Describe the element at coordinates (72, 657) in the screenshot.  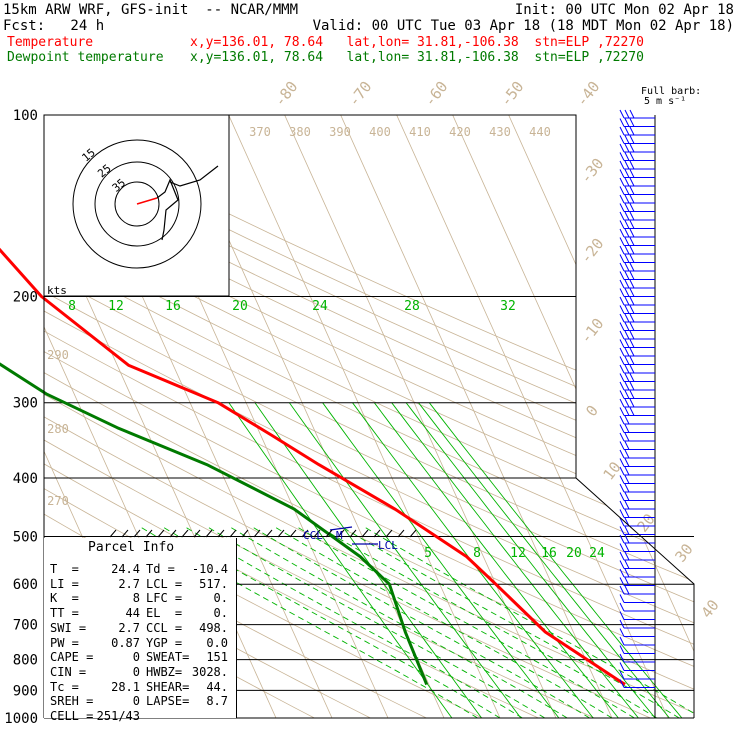
I see `parcel-info-cell: CAPE =` at that location.